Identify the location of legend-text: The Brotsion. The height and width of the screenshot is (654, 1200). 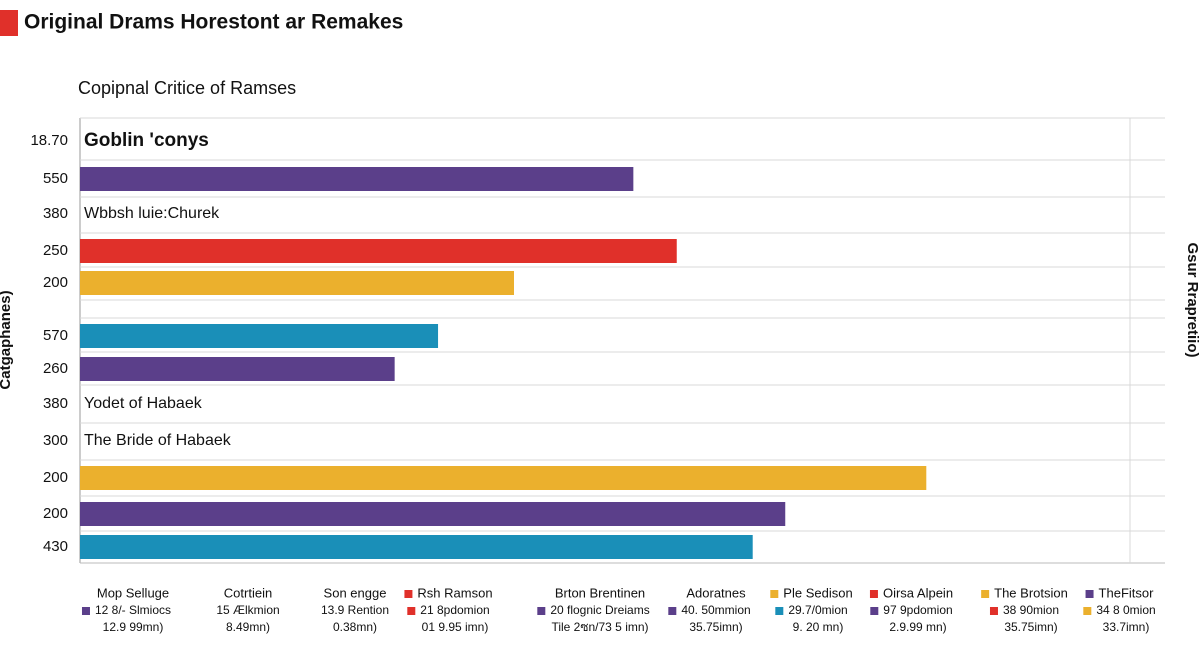
(1031, 592).